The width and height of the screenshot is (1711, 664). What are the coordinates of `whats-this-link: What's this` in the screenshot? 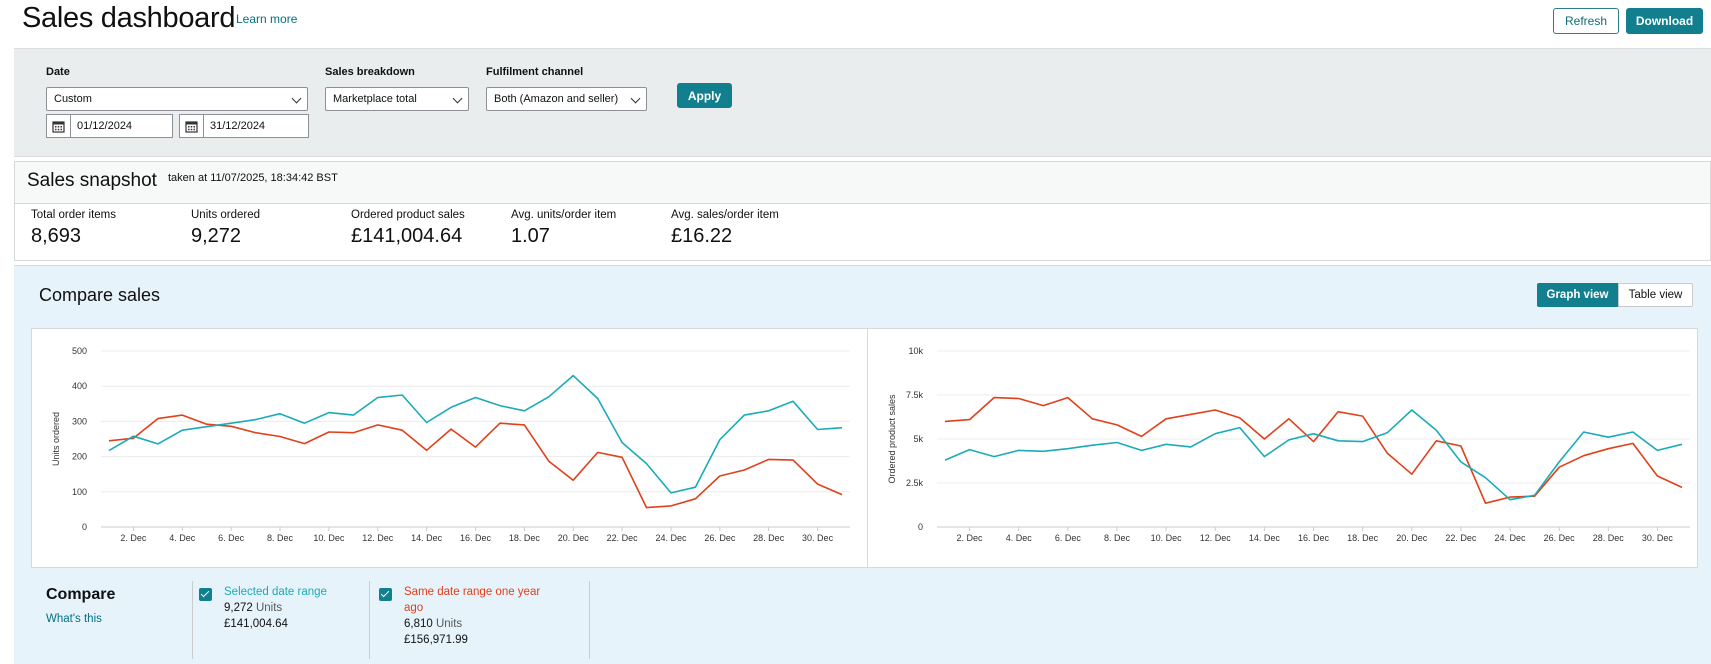 It's located at (74, 619).